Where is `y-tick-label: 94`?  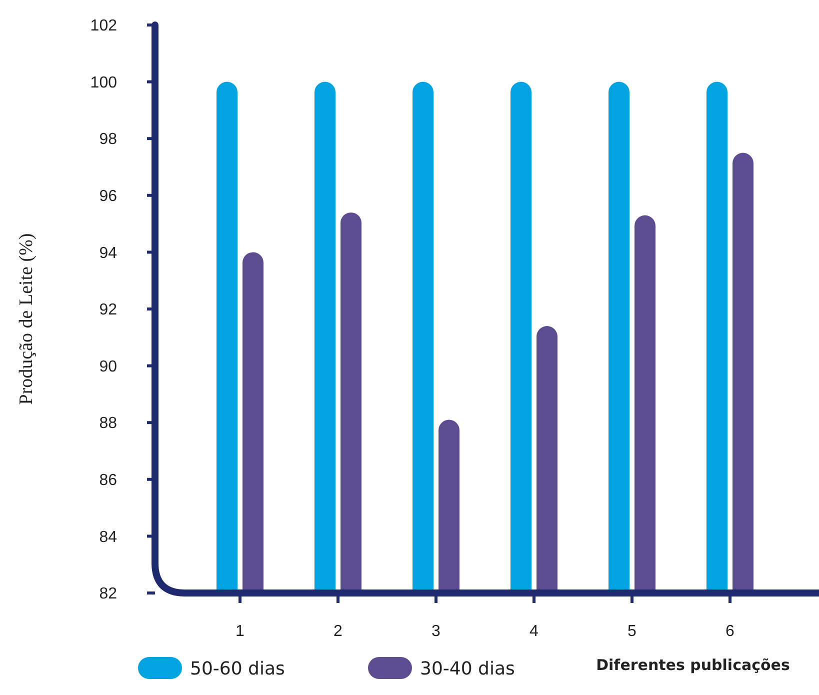
y-tick-label: 94 is located at coordinates (108, 253).